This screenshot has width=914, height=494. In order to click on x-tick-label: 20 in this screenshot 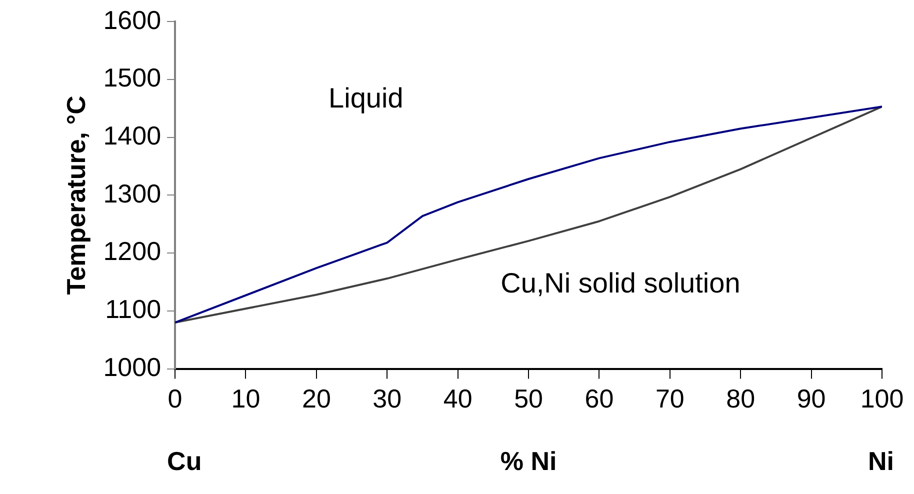, I will do `click(316, 399)`.